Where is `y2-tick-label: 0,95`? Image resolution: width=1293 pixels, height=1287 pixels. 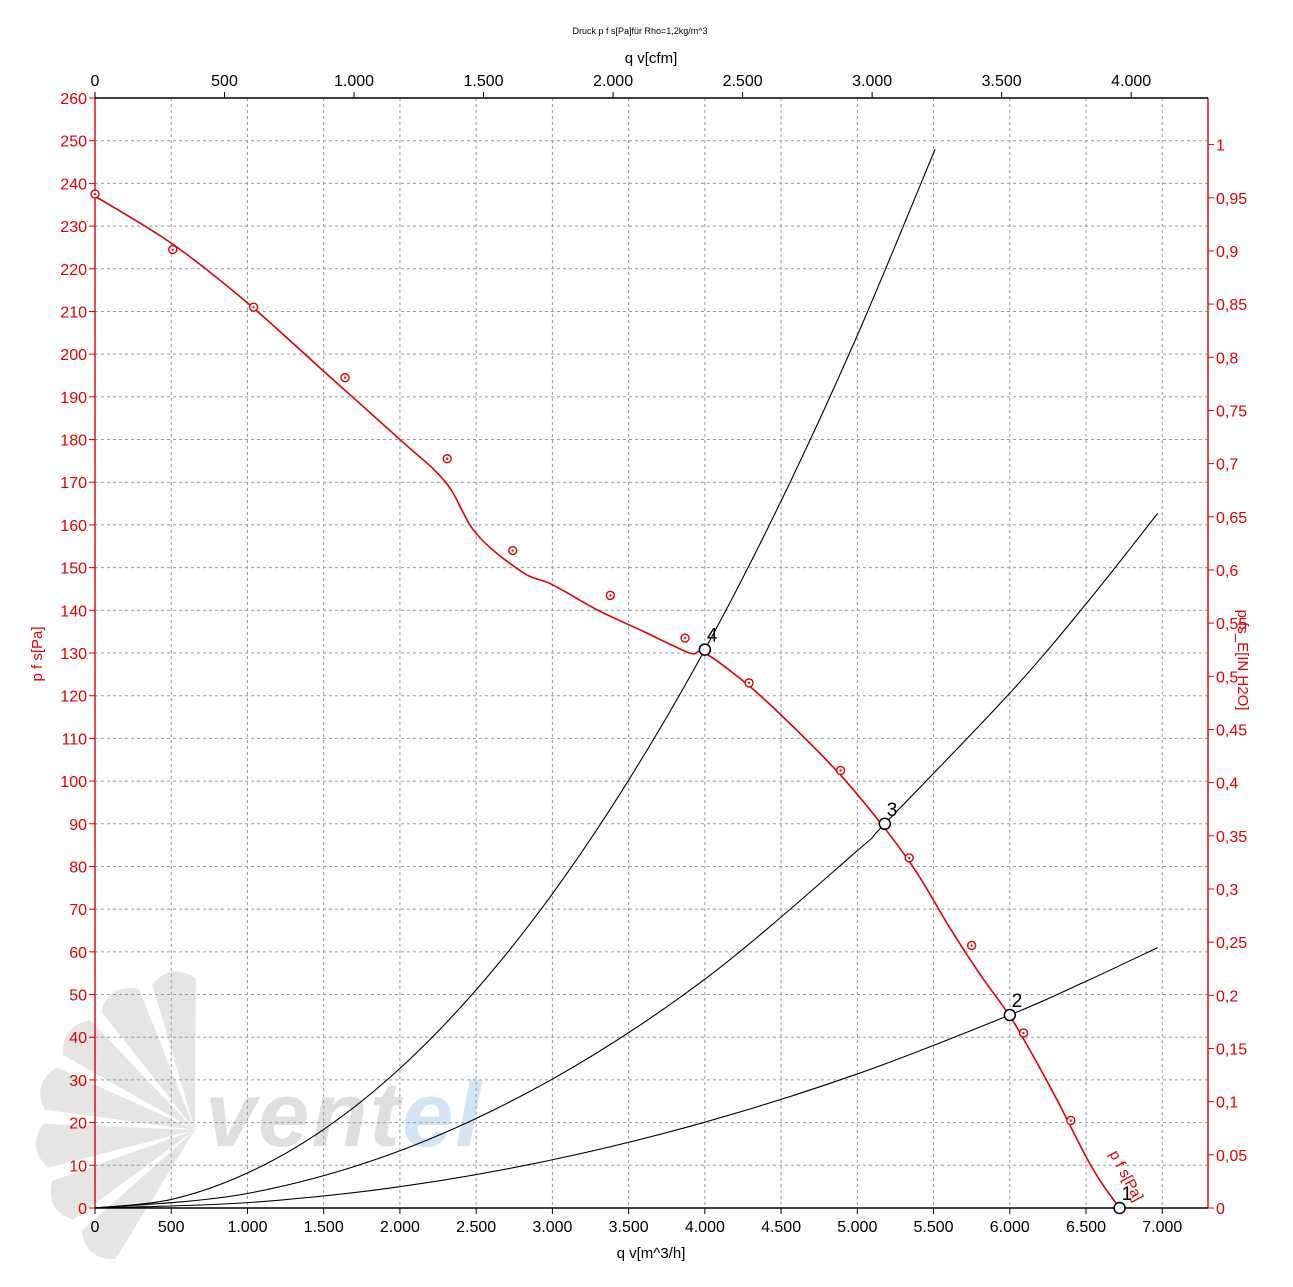
y2-tick-label: 0,95 is located at coordinates (1231, 199).